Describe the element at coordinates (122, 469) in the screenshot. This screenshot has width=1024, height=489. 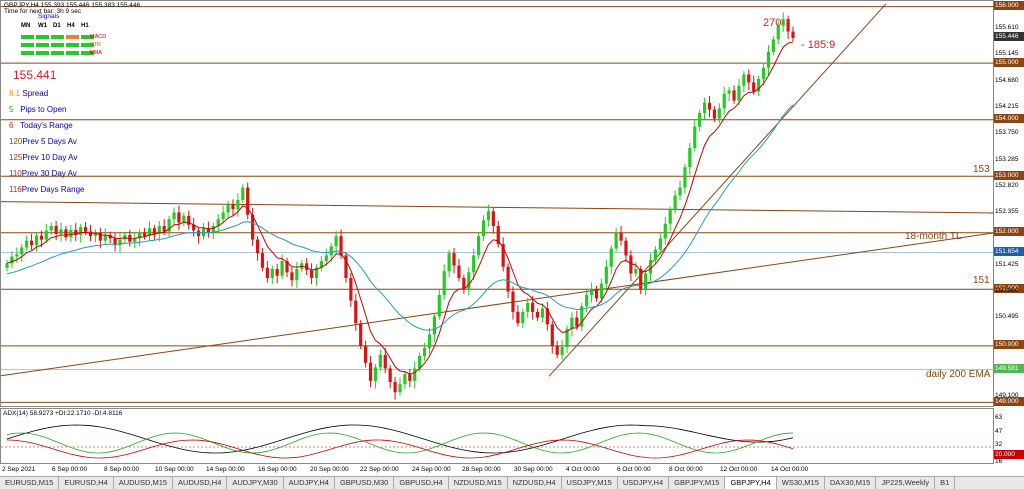
I see `time-axis-label: 8 Sep 00:00` at that location.